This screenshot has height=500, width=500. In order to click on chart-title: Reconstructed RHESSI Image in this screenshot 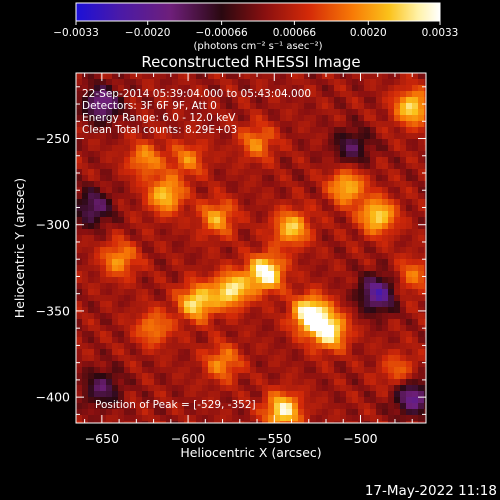, I will do `click(250, 62)`.